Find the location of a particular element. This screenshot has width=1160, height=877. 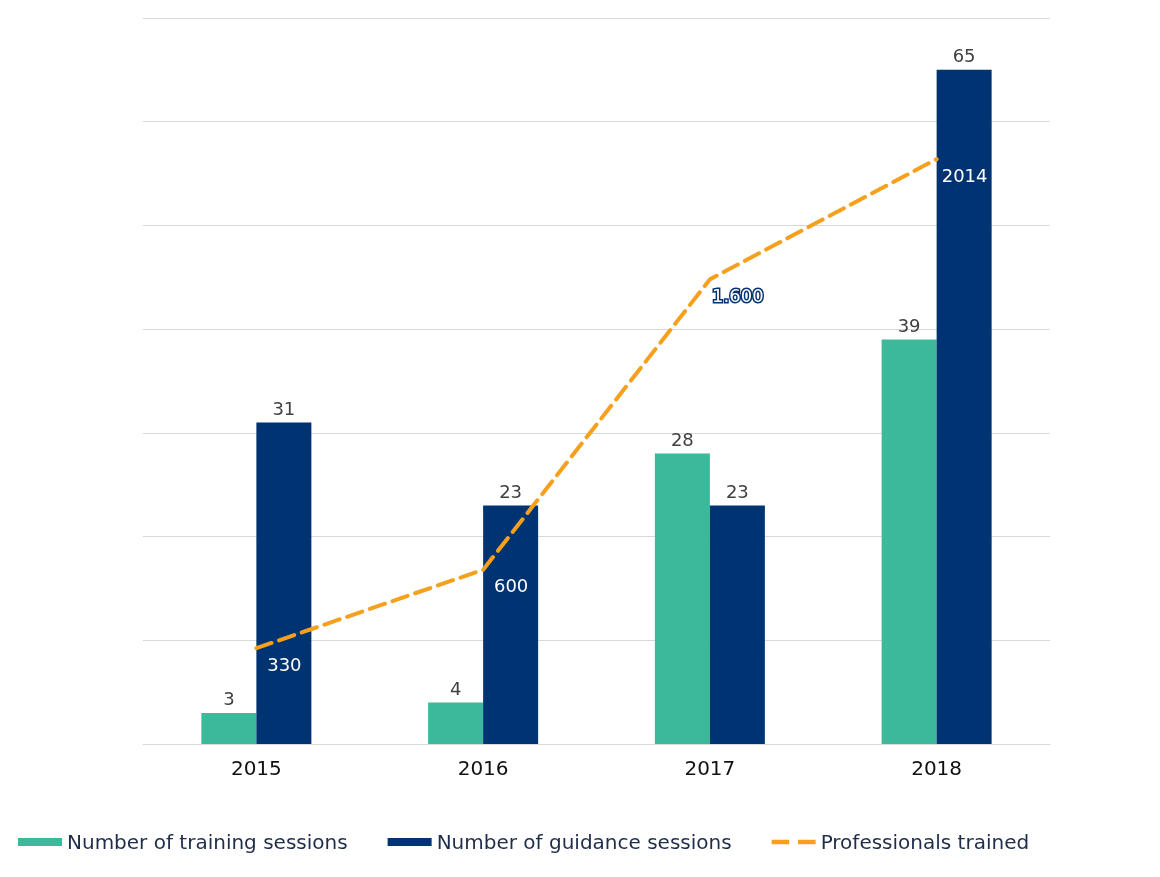

x-tick-label: 2017 is located at coordinates (710, 768).